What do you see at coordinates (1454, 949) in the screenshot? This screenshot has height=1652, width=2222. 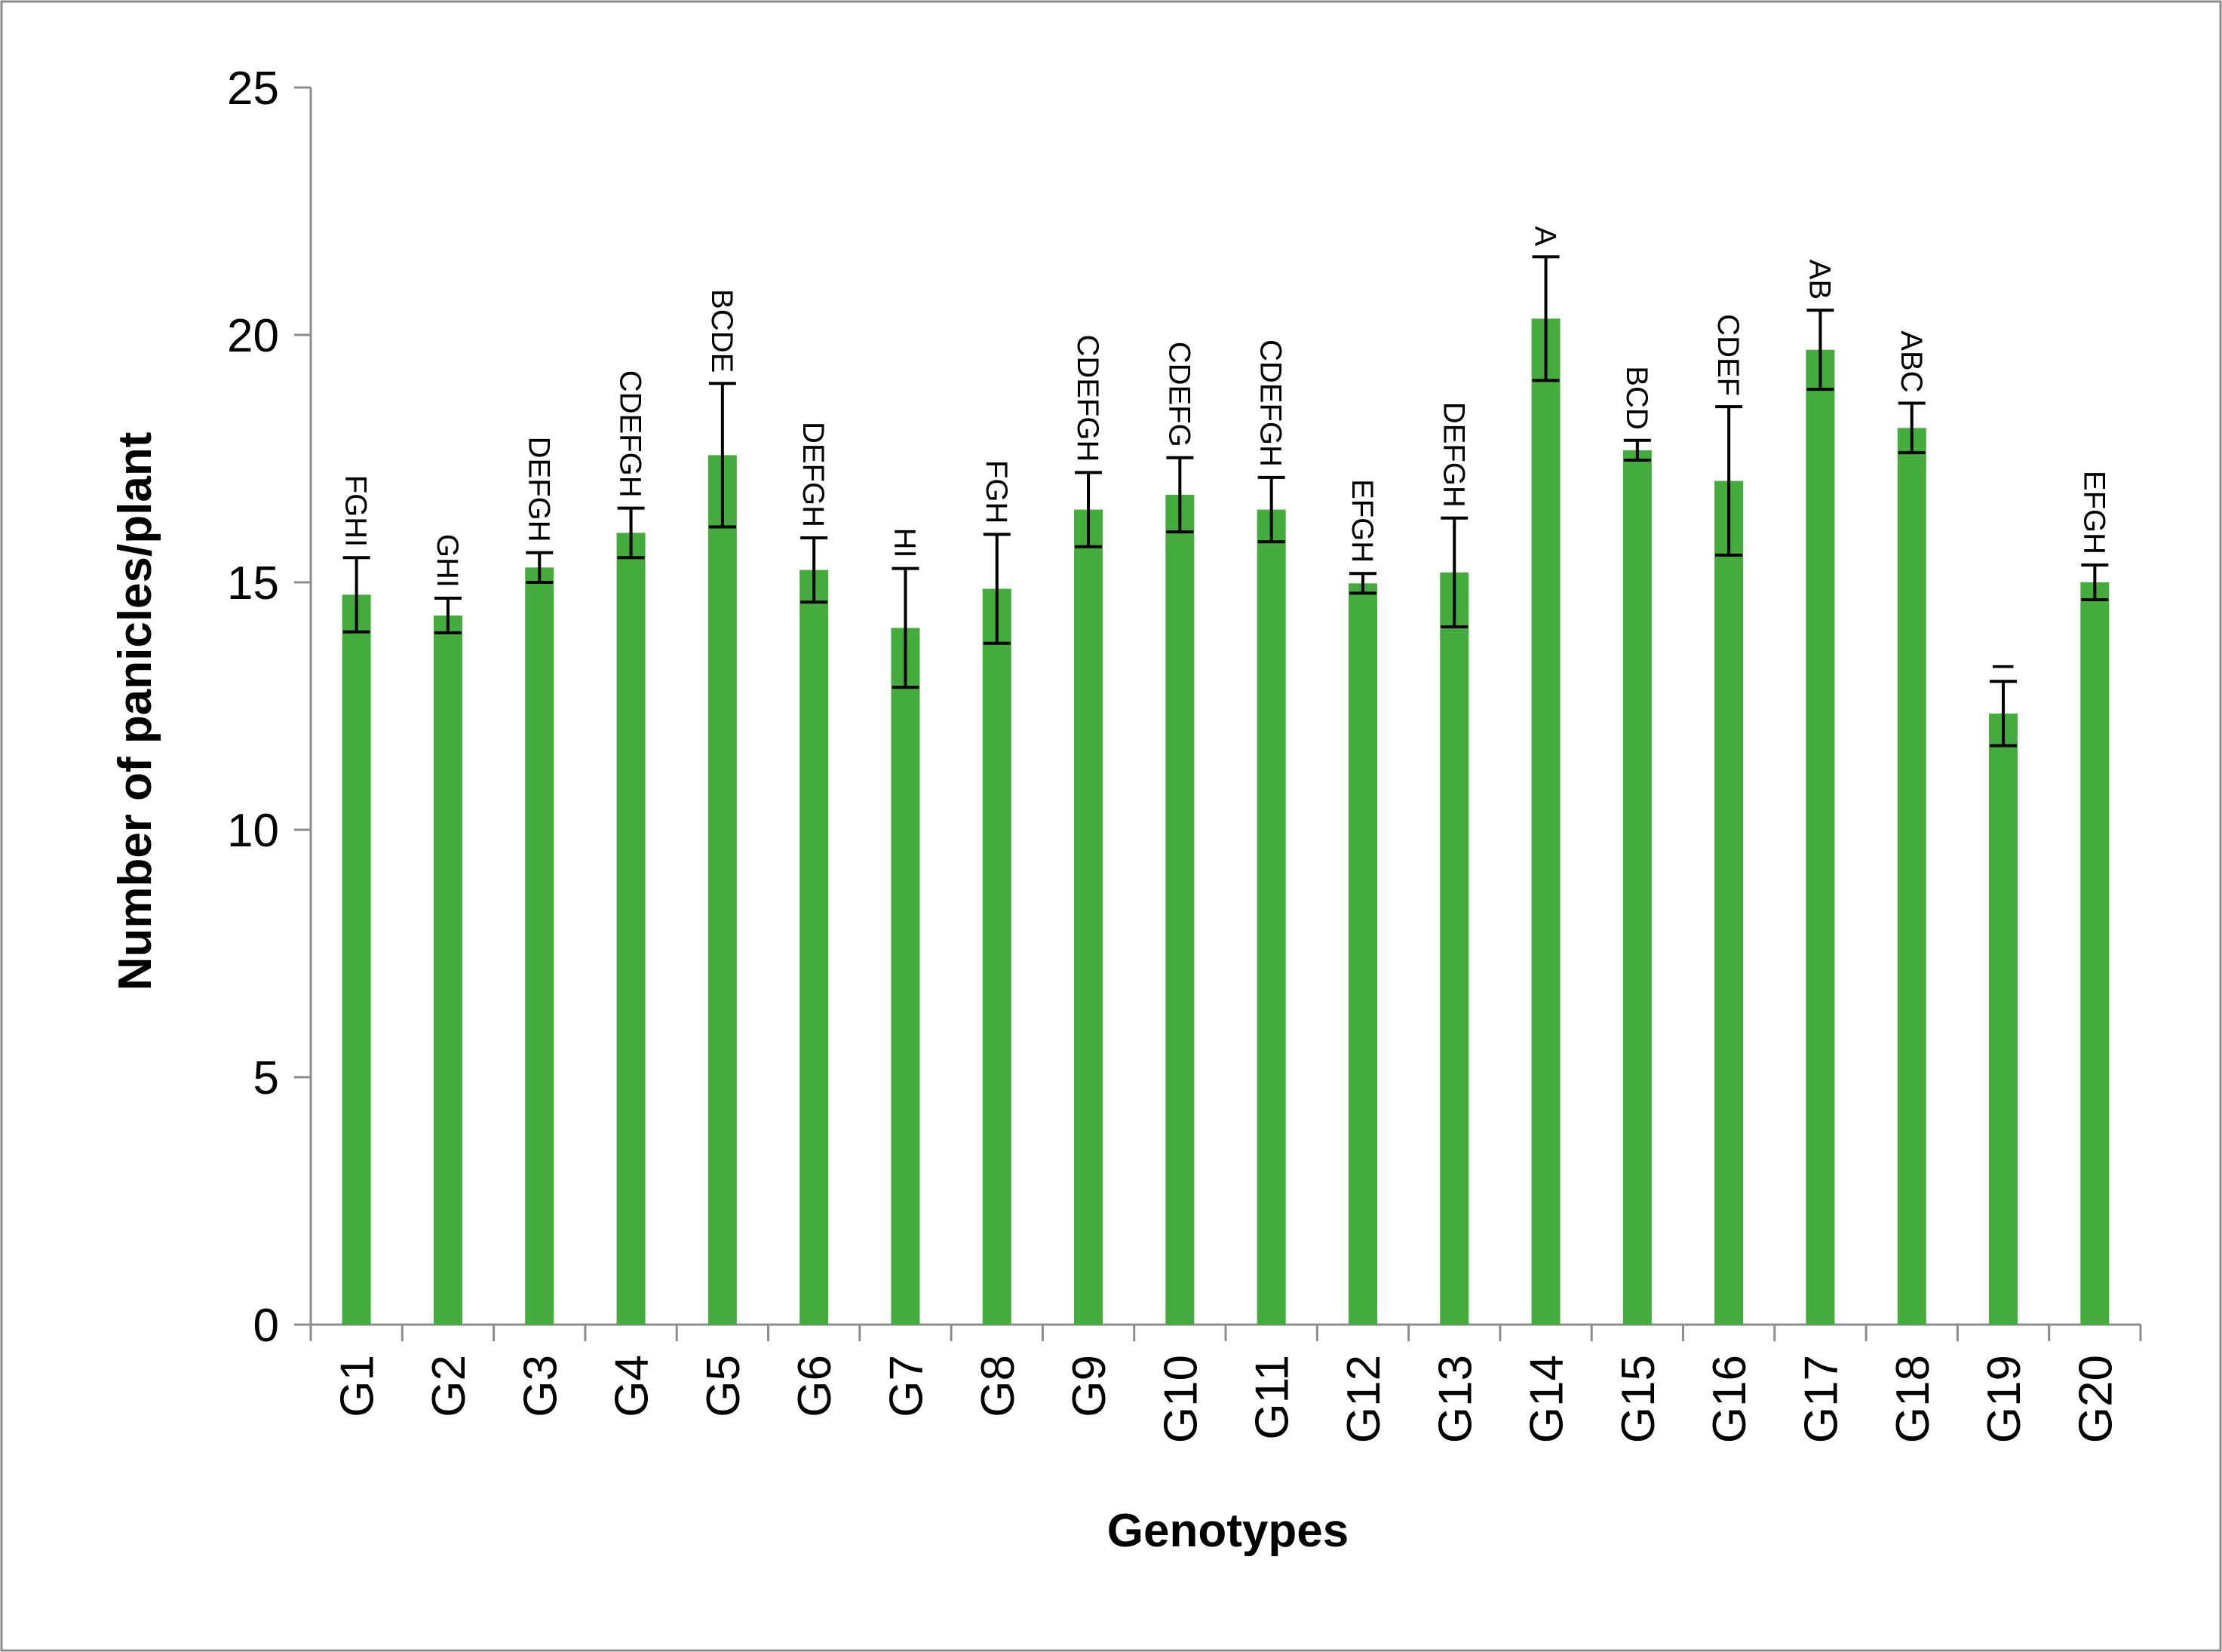 I see `bar-G13` at bounding box center [1454, 949].